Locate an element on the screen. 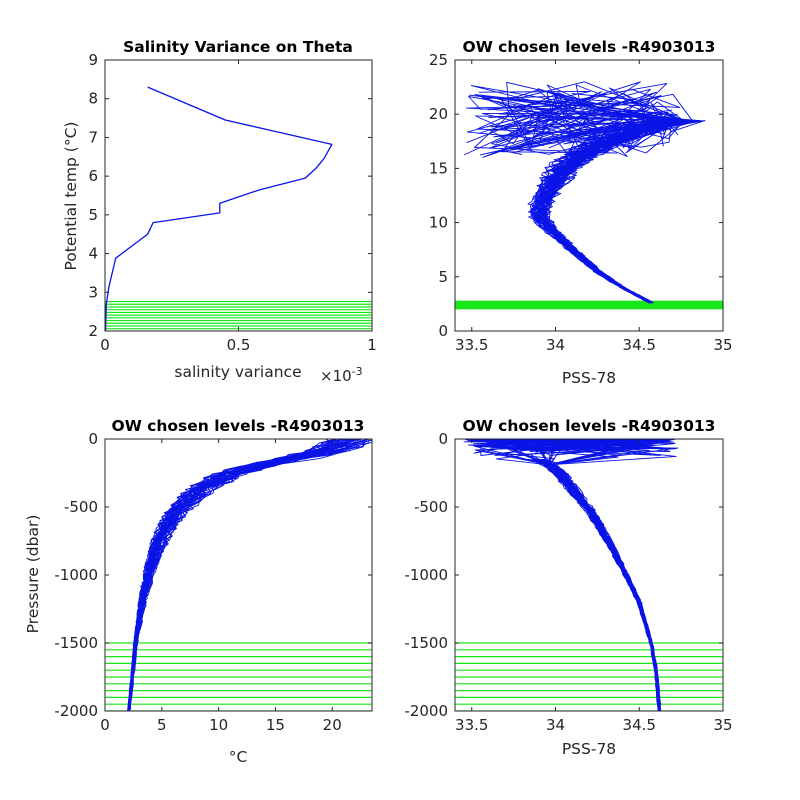  theta_salinity-y-tick-label: 20 is located at coordinates (438, 114).